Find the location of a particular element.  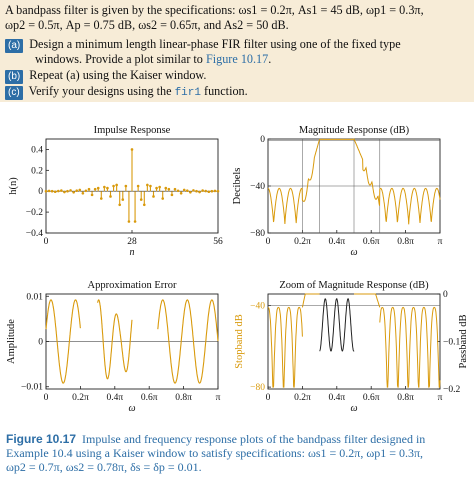

y-tick-label: 0.2 is located at coordinates (37, 171).